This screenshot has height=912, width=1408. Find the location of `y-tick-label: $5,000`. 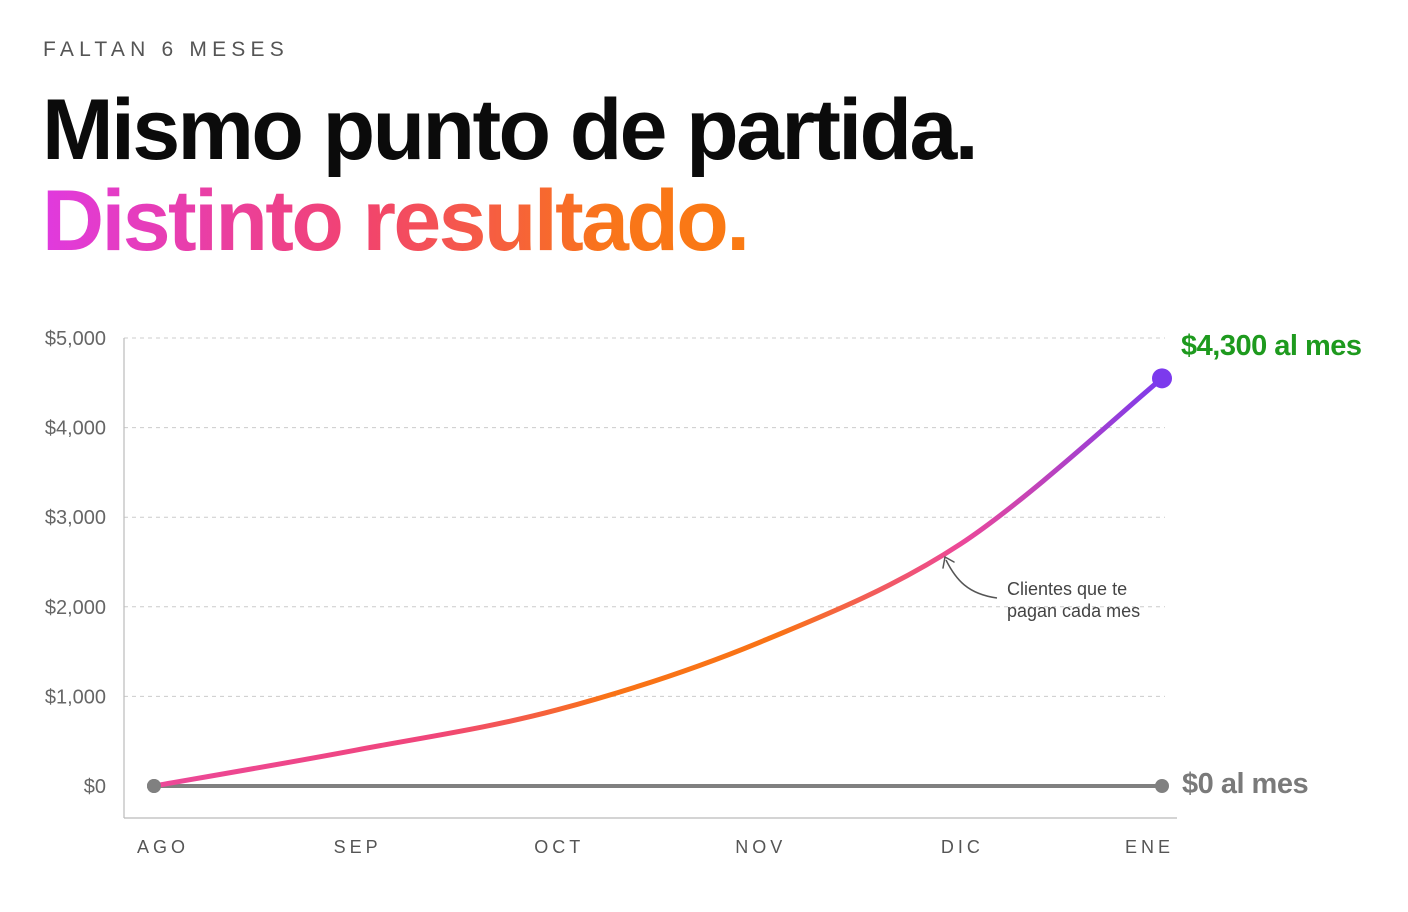

y-tick-label: $5,000 is located at coordinates (75, 339).